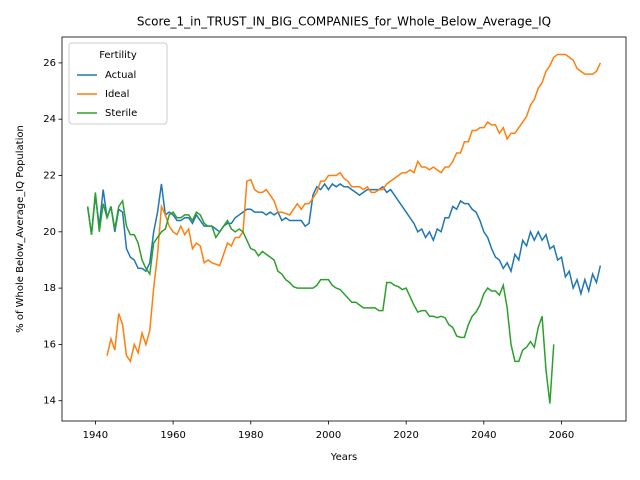 Image resolution: width=640 pixels, height=480 pixels. I want to click on y-tick-label: 24, so click(49, 119).